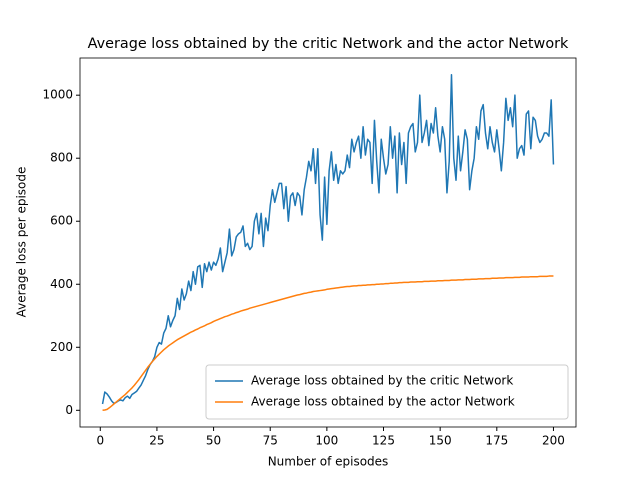  Describe the element at coordinates (326, 441) in the screenshot. I see `x-tick-label: 100` at that location.